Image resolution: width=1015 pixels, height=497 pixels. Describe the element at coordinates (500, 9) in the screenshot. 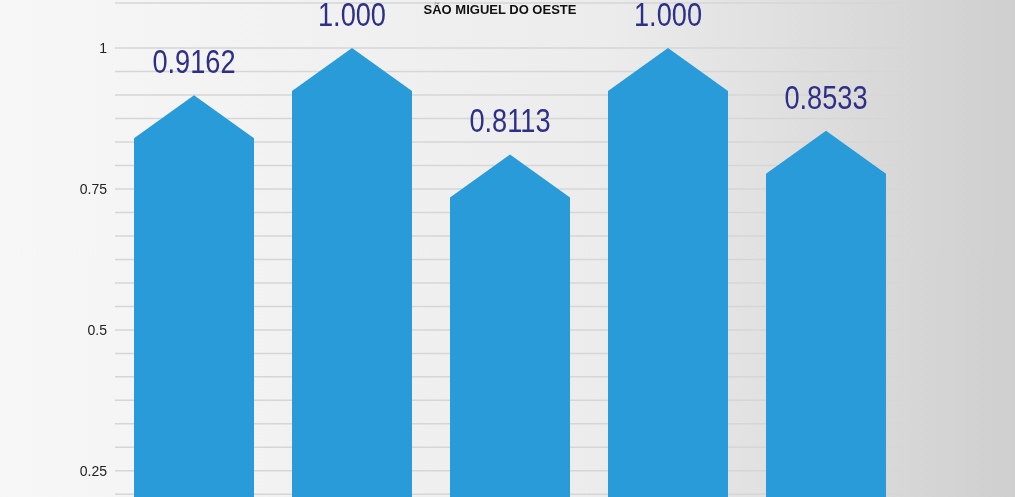

I see `chart-title: SÃO MIGUEL DO OESTE` at that location.